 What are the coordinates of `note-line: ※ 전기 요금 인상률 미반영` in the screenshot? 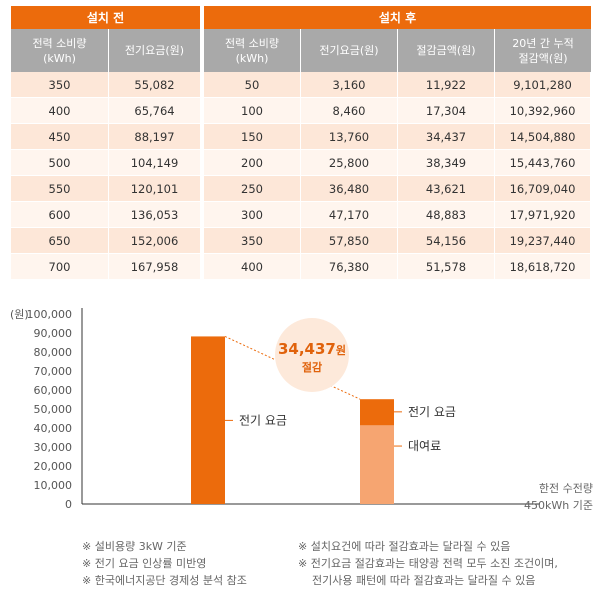 It's located at (144, 563).